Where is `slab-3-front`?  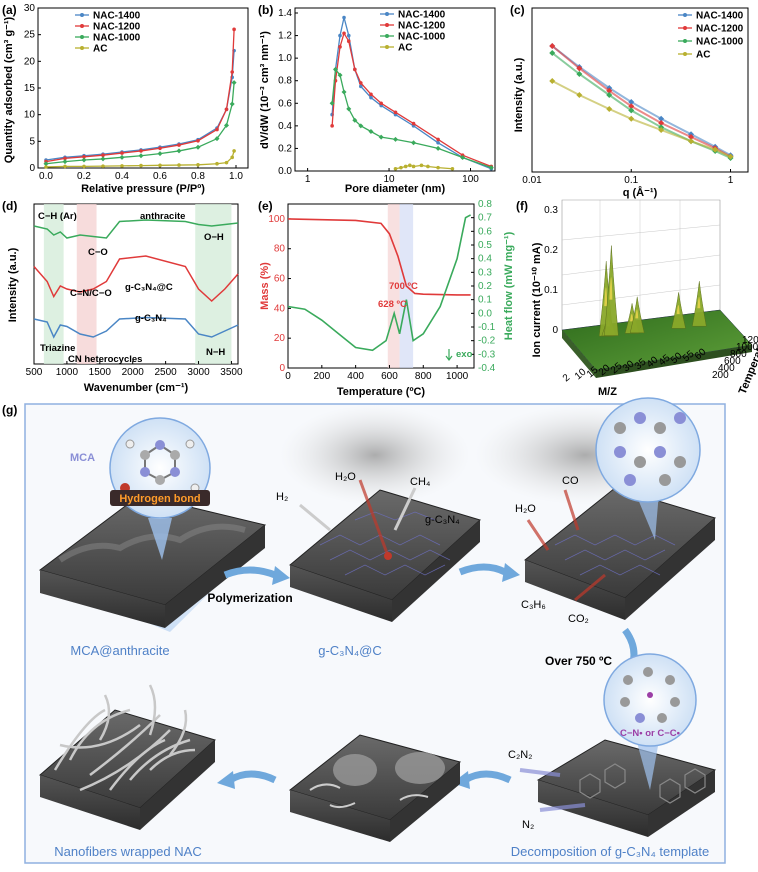
slab-3-front is located at coordinates (575, 590).